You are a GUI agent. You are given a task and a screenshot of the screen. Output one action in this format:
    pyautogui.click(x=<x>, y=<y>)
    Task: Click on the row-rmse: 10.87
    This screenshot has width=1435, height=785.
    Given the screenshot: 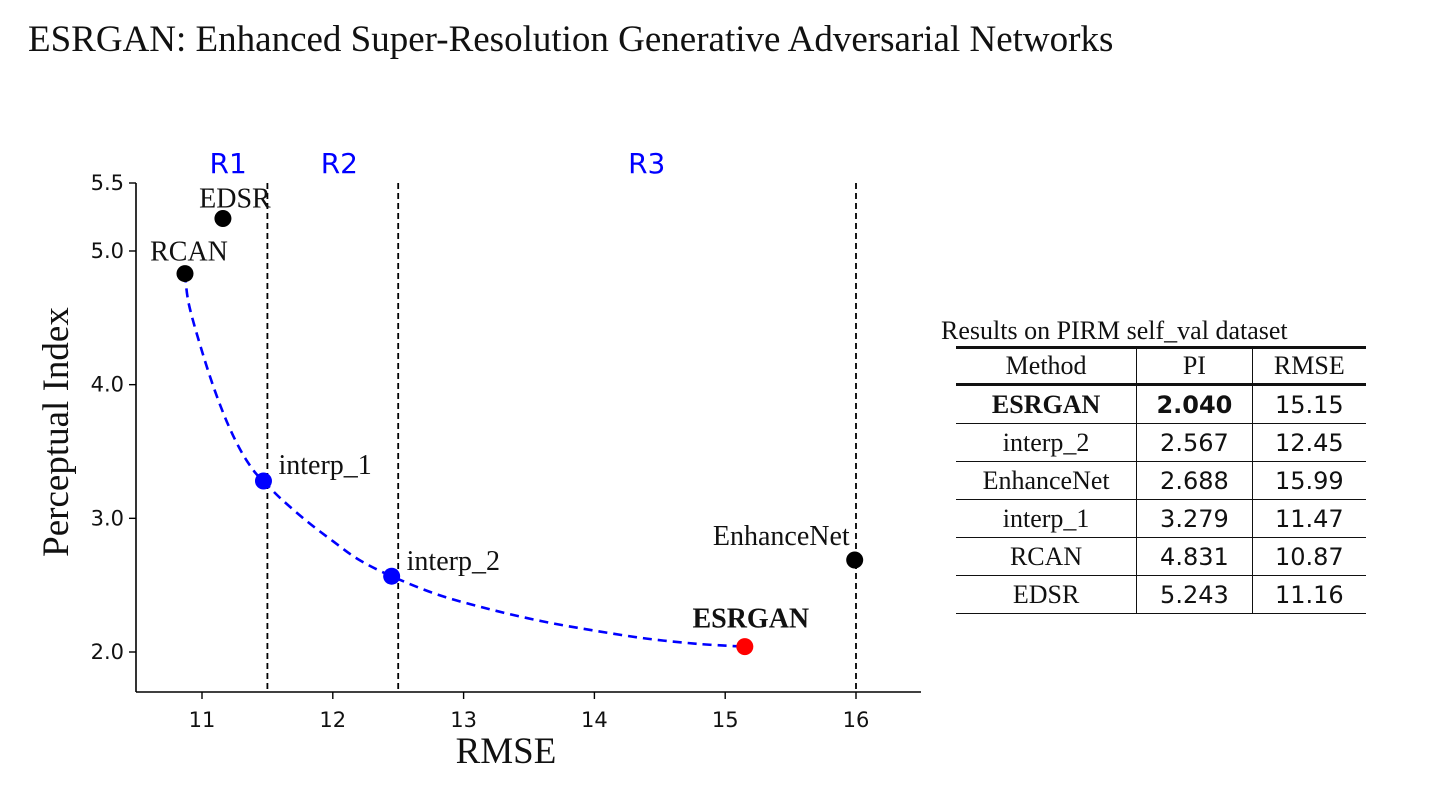 What is the action you would take?
    pyautogui.click(x=1309, y=556)
    